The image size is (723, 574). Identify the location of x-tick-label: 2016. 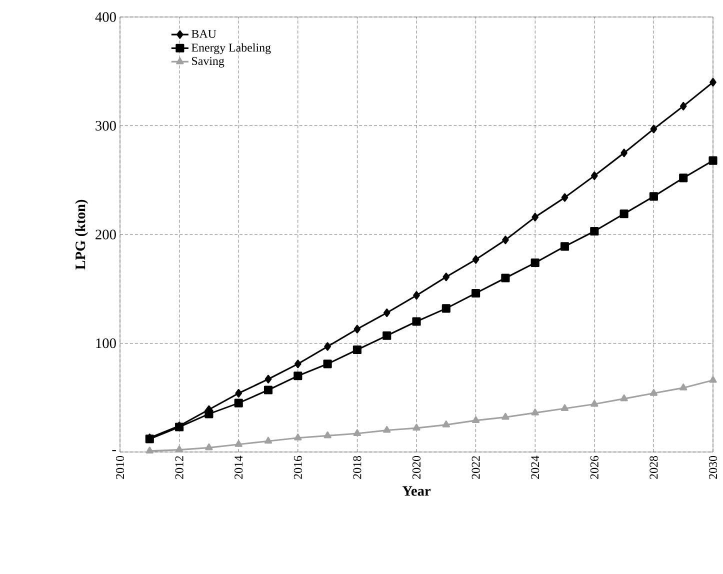
(298, 467).